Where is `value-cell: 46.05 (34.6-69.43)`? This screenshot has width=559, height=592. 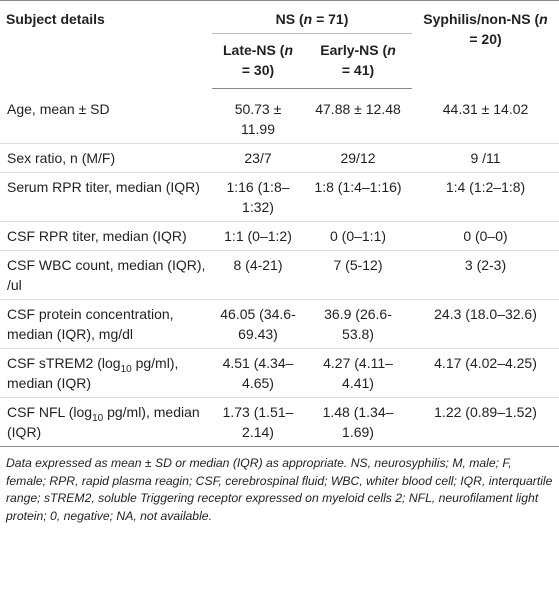
value-cell: 46.05 (34.6-69.43) is located at coordinates (258, 324).